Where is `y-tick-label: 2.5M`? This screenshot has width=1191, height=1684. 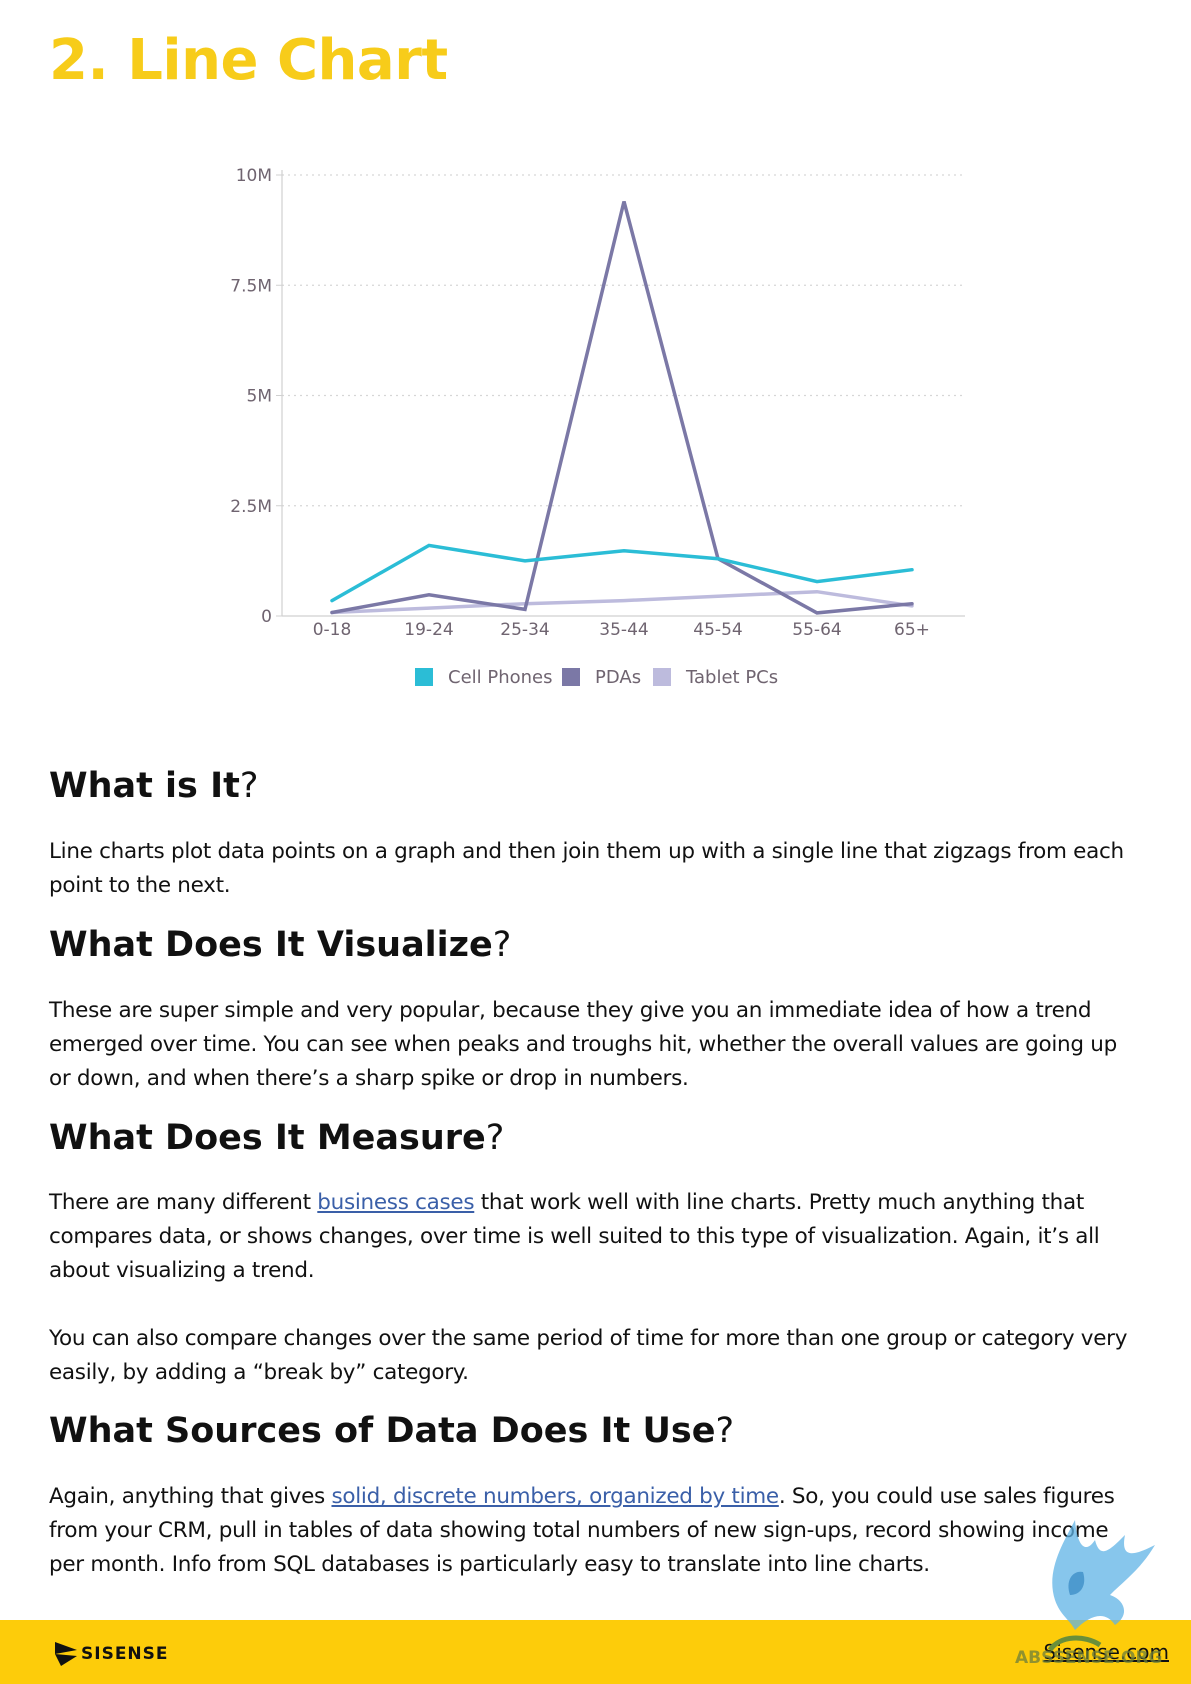 y-tick-label: 2.5M is located at coordinates (251, 507).